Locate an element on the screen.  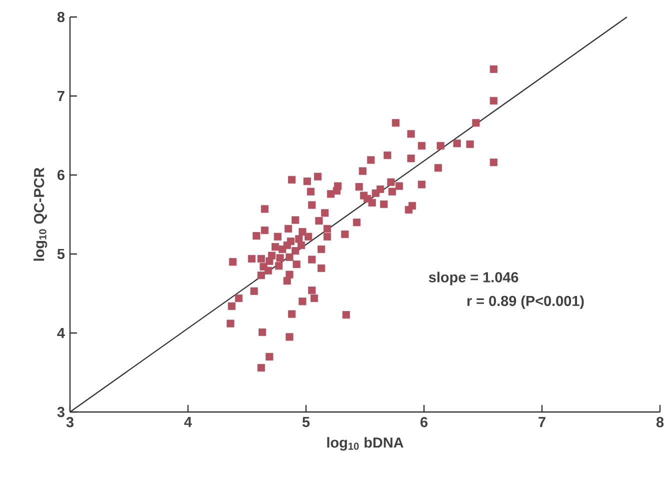
y-tick-label: 8 is located at coordinates (61, 17).